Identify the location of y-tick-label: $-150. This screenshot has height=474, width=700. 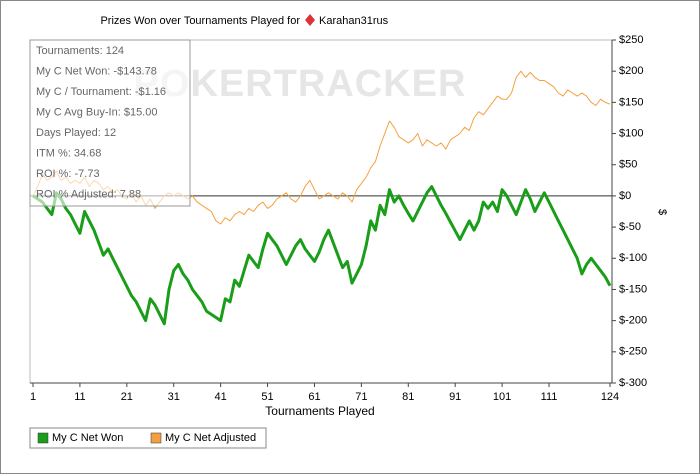
(633, 289).